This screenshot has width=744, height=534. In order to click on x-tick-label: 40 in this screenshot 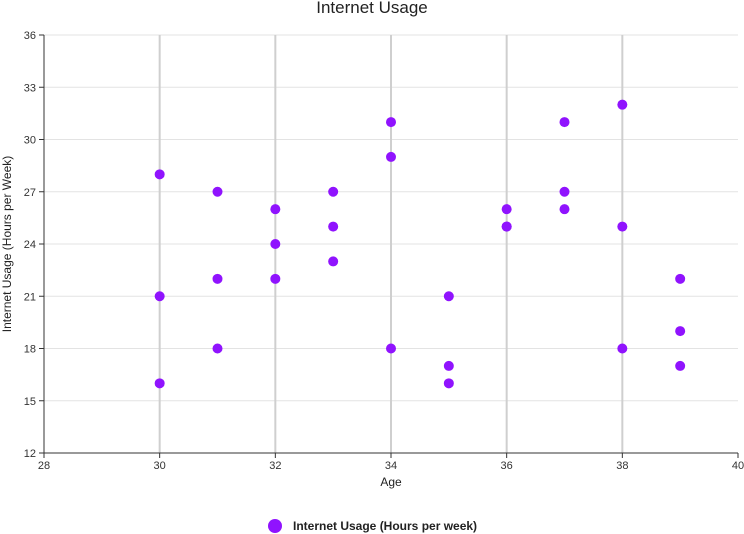, I will do `click(738, 466)`.